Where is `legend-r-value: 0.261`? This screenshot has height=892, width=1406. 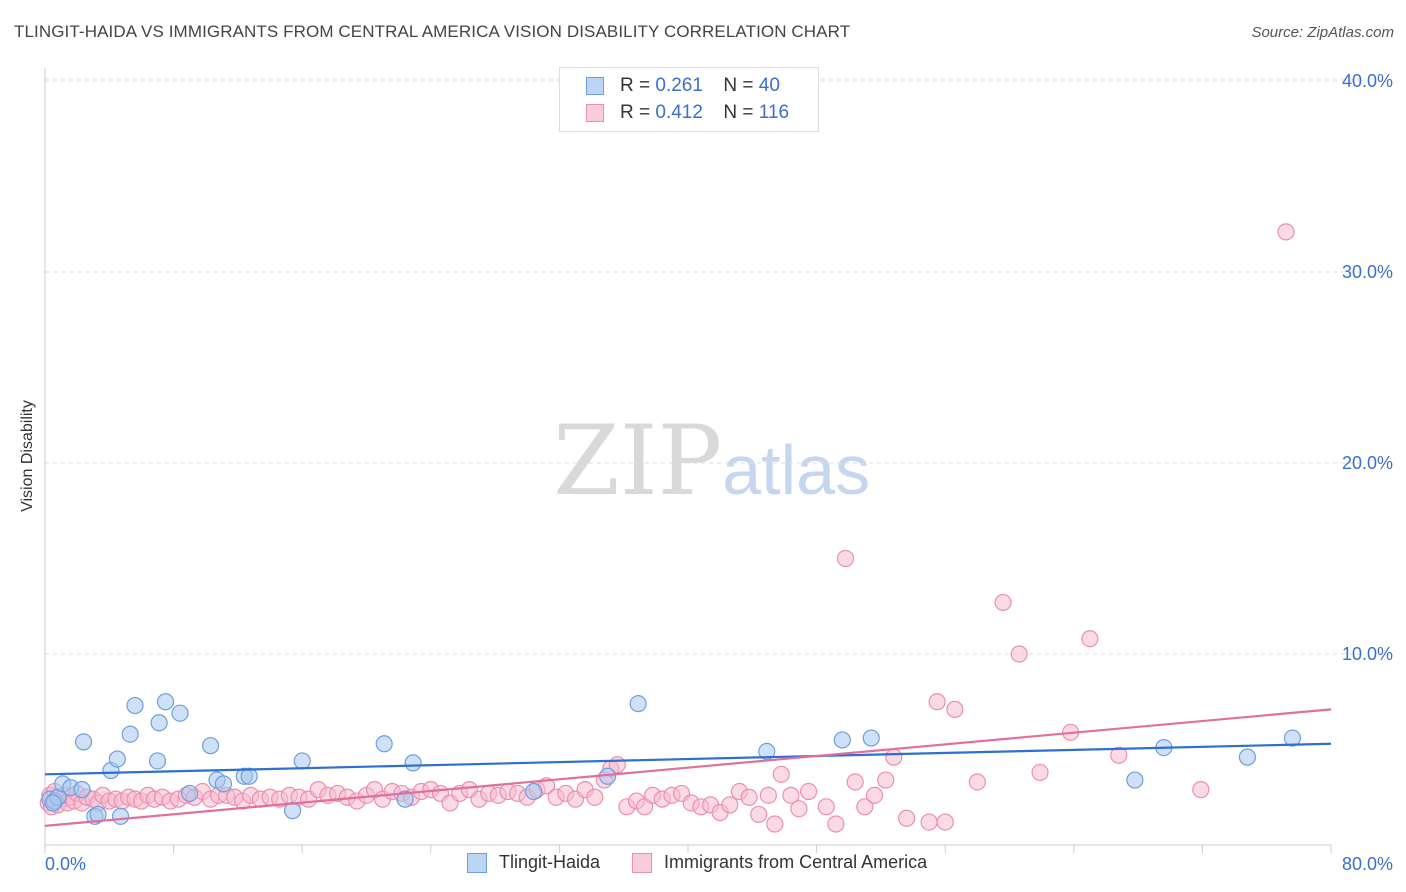
legend-r-value: 0.261 is located at coordinates (679, 85).